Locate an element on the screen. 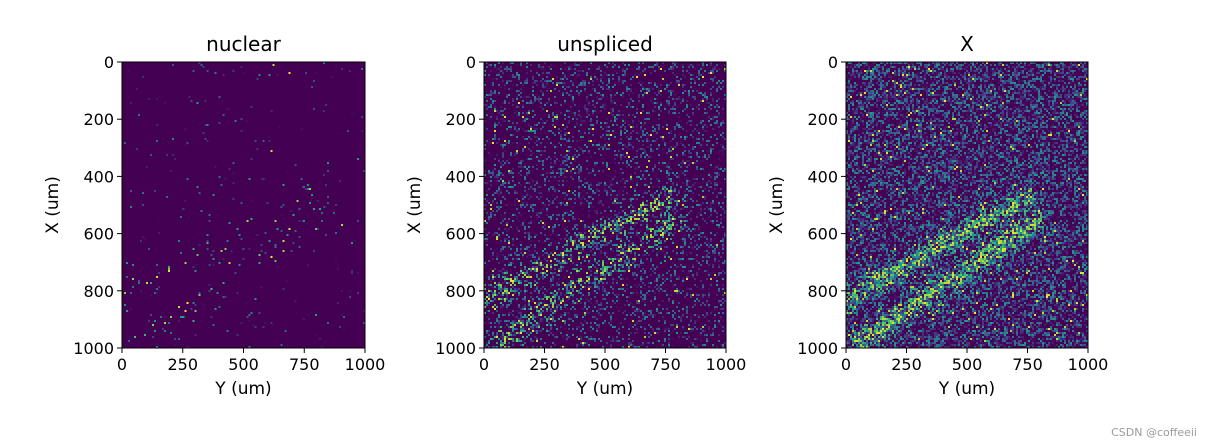  watermark-text: CSDN @coffeeii is located at coordinates (1154, 432).